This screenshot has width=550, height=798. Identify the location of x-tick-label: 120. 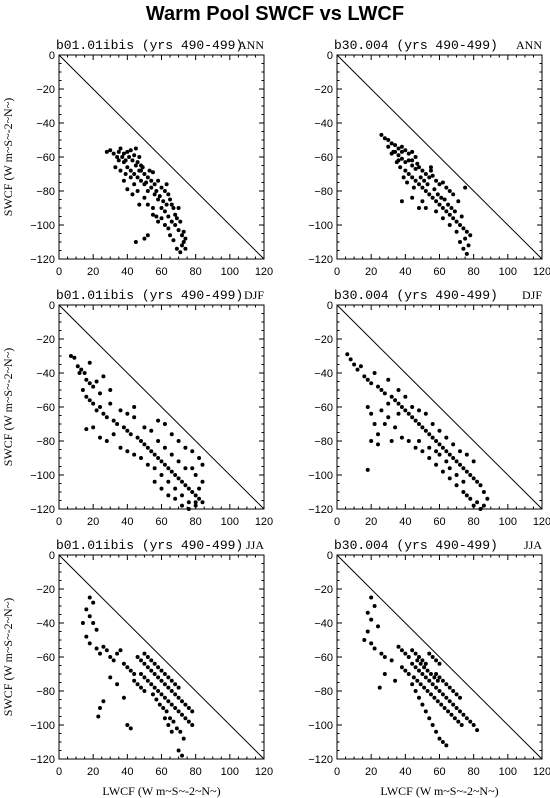
(264, 772).